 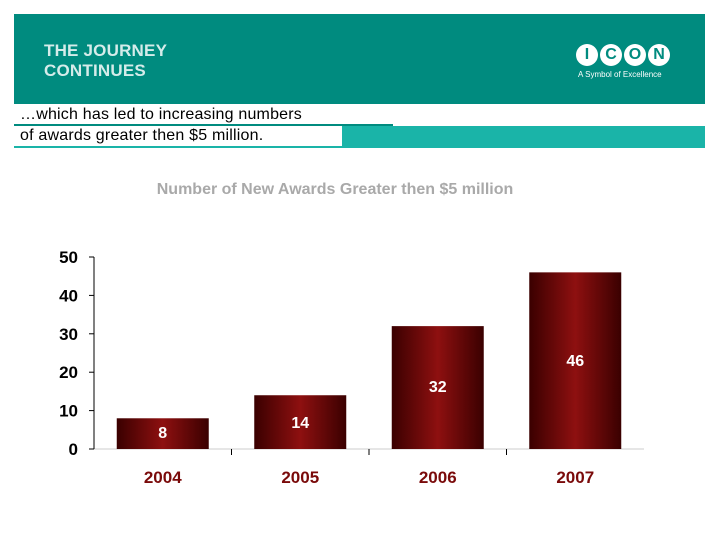 I want to click on x-tick-label: 2004, so click(x=163, y=477).